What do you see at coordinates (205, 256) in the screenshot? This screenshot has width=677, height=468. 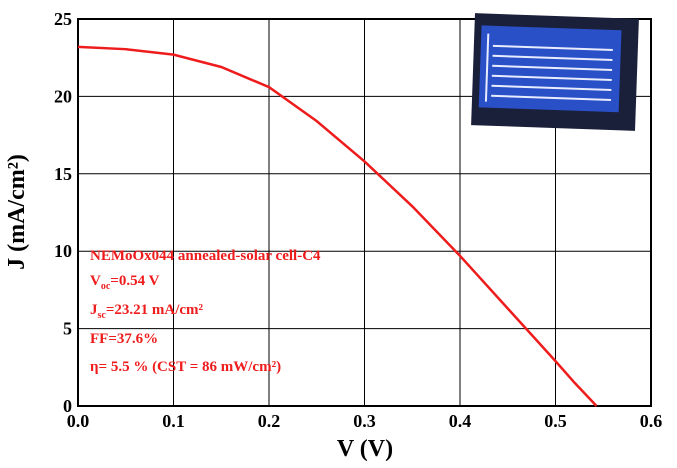 I see `annotation: NEMoOx044 annealed-solar cell-C4` at bounding box center [205, 256].